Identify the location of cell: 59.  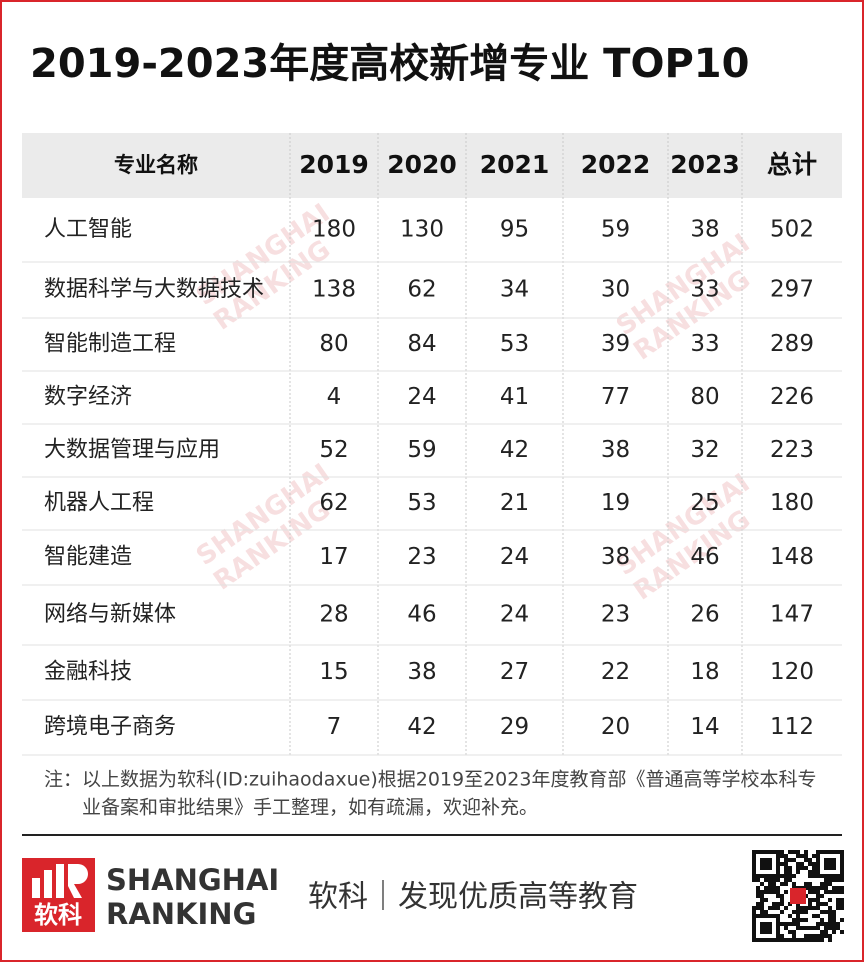
(615, 230).